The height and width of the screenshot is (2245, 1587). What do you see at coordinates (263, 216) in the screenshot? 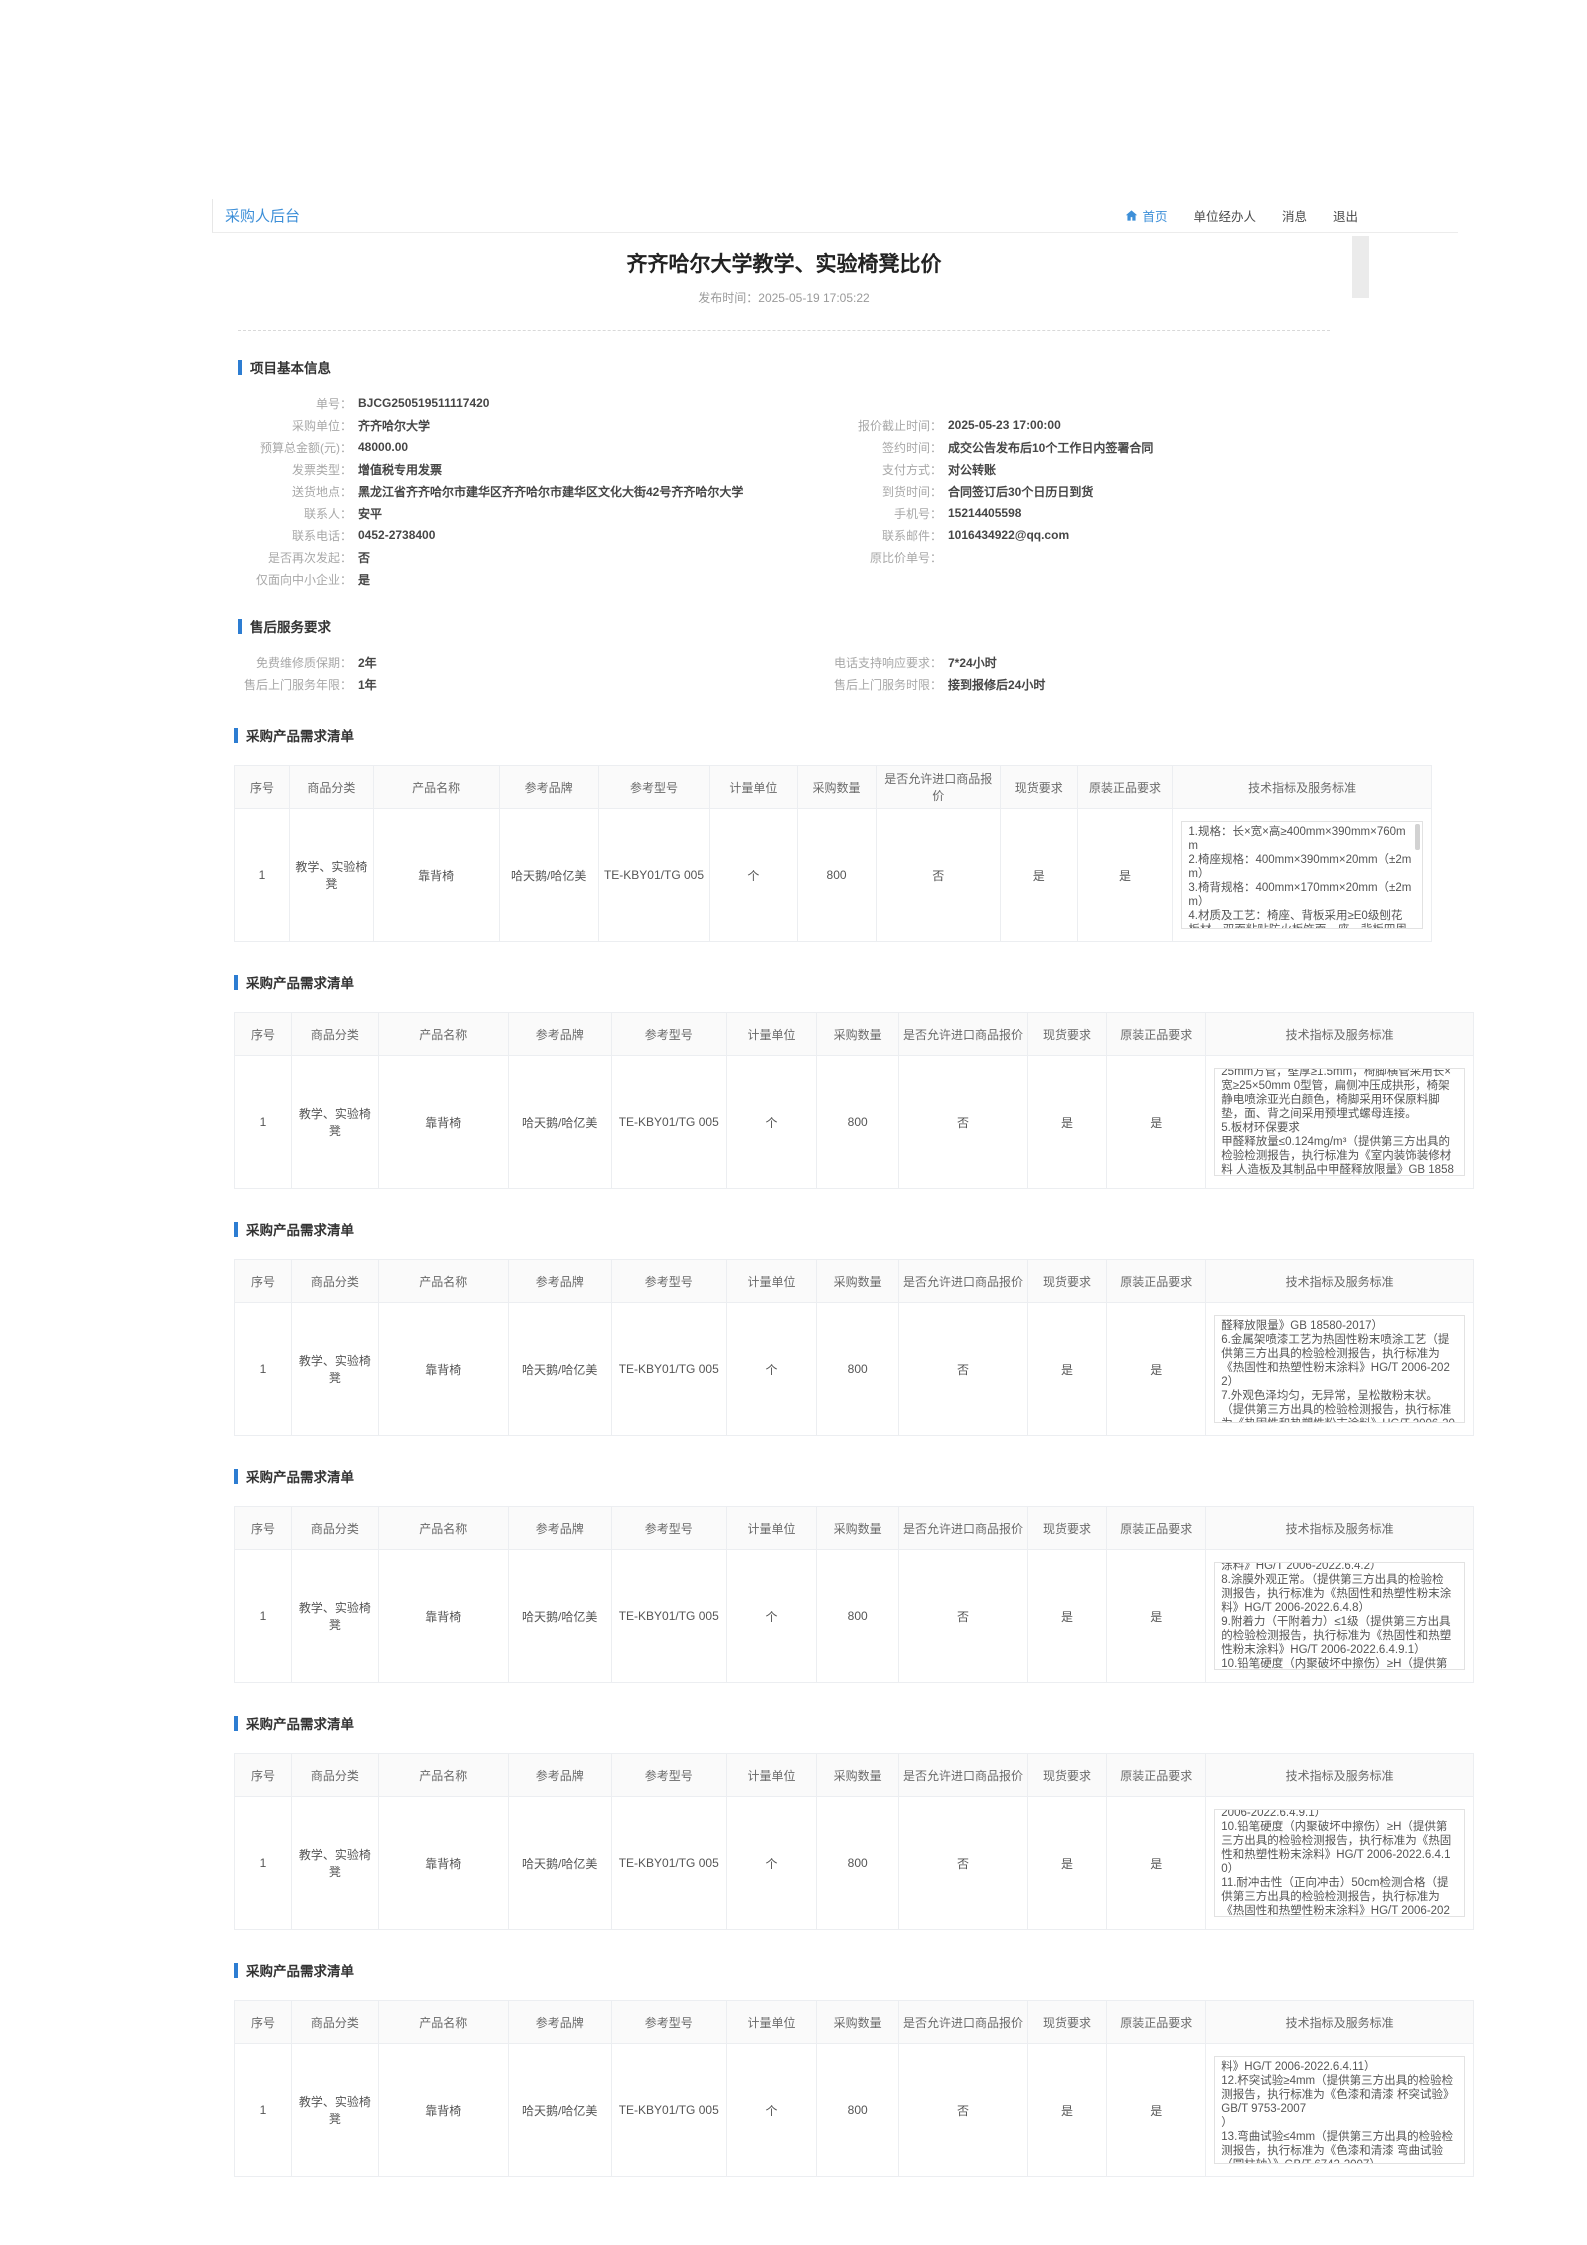
I see `app-logo: 采购人后台` at bounding box center [263, 216].